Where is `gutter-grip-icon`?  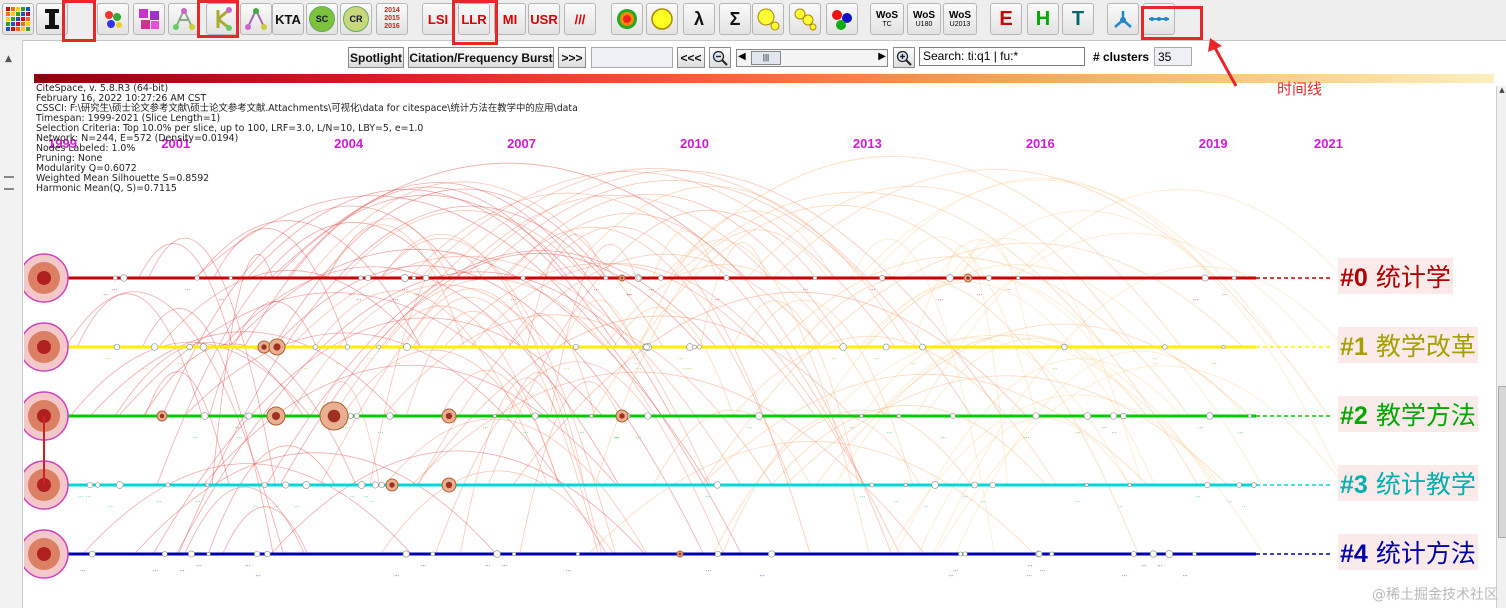 gutter-grip-icon is located at coordinates (9, 183).